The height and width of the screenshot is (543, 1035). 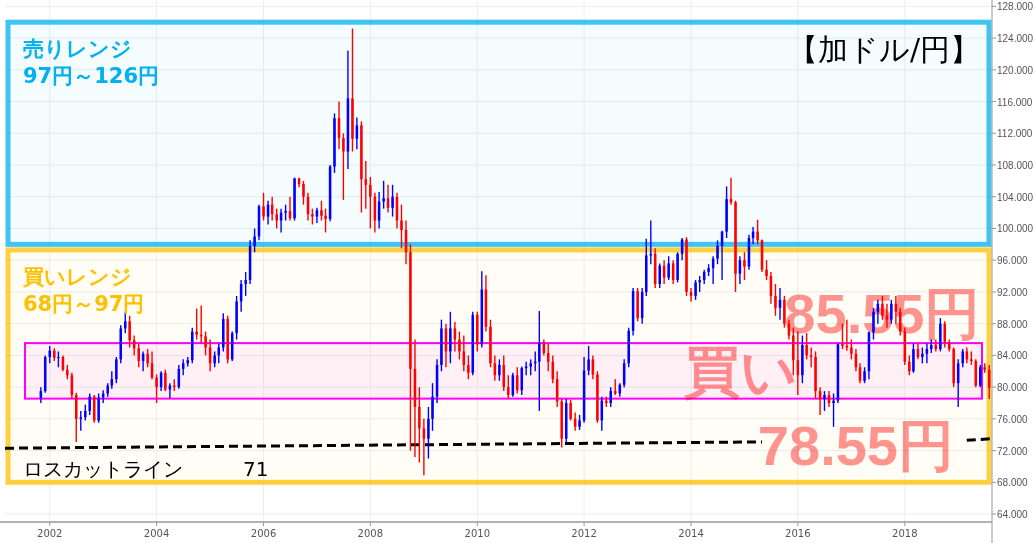 I want to click on y-tick-label: 108.000, so click(x=1015, y=166).